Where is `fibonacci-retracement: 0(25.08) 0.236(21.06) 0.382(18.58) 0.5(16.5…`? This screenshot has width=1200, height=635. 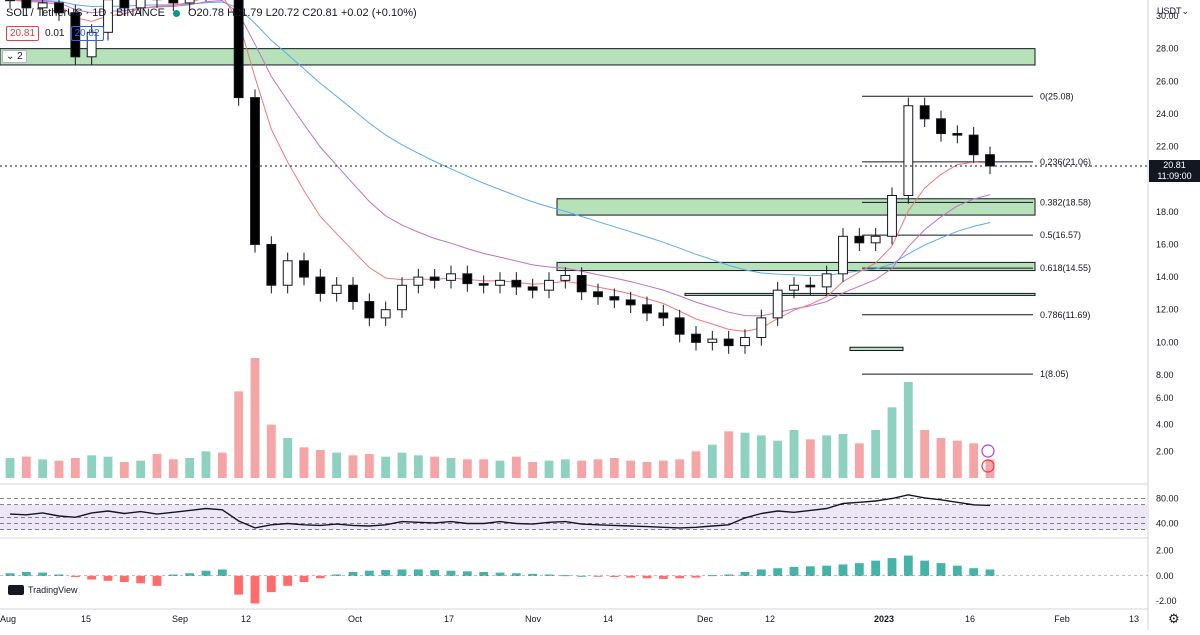
fibonacci-retracement: 0(25.08) 0.236(21.06) 0.382(18.58) 0.5(16.5… is located at coordinates (976, 235).